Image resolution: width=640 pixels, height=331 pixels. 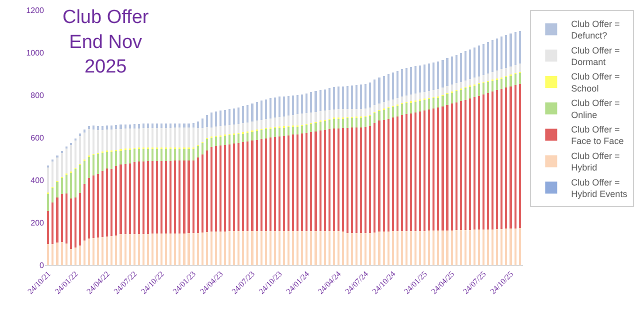 What do you see at coordinates (42, 265) in the screenshot?
I see `y-tick-label: 0` at bounding box center [42, 265].